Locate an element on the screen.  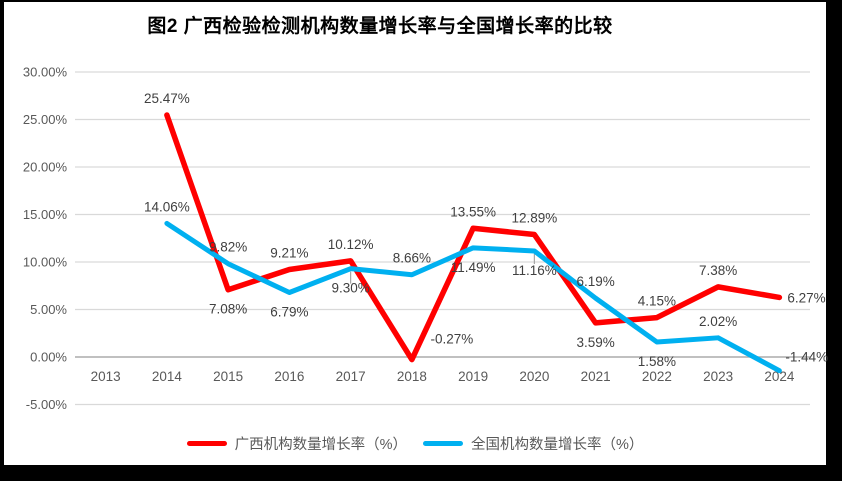
data-label: 1.58% is located at coordinates (657, 361).